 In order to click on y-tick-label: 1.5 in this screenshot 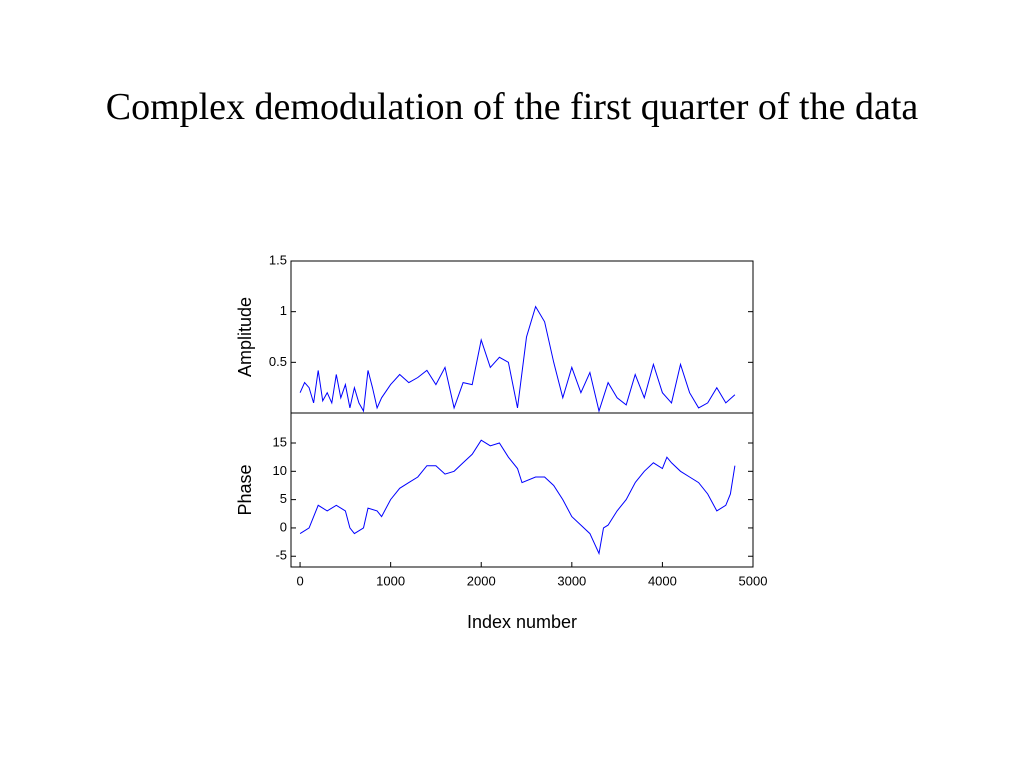, I will do `click(278, 259)`.